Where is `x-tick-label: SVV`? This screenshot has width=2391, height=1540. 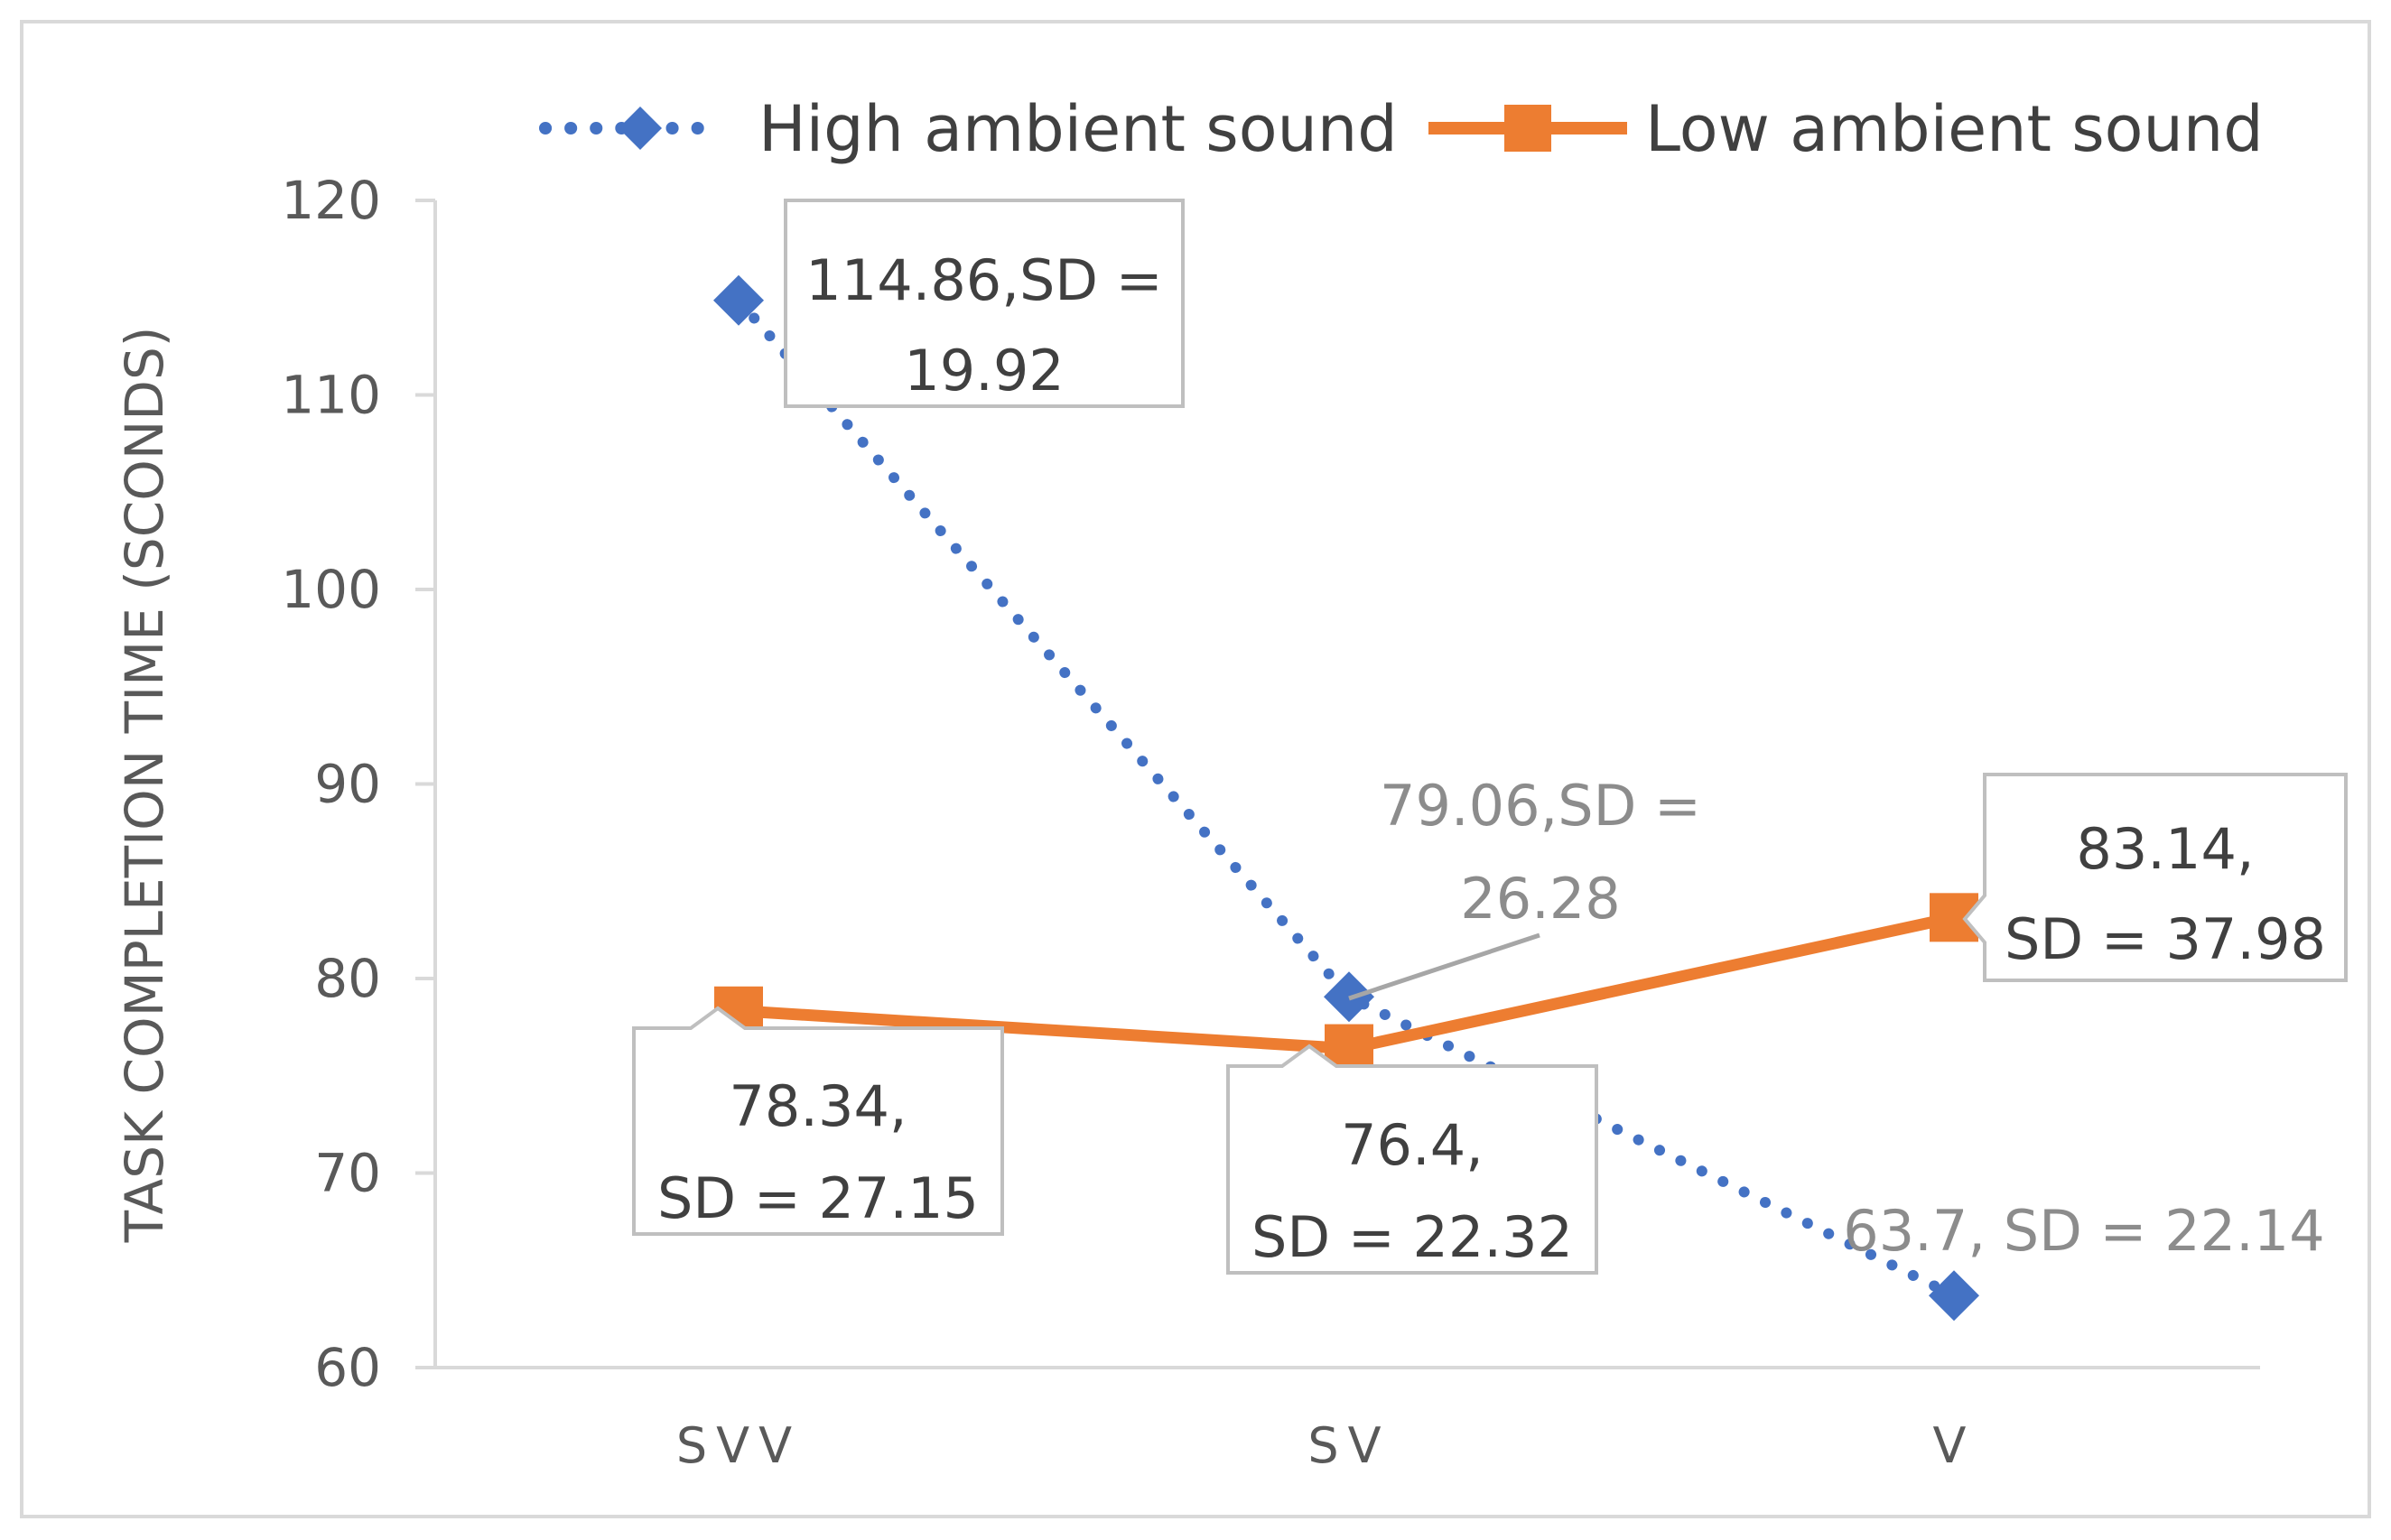
x-tick-label: SVV is located at coordinates (739, 1445).